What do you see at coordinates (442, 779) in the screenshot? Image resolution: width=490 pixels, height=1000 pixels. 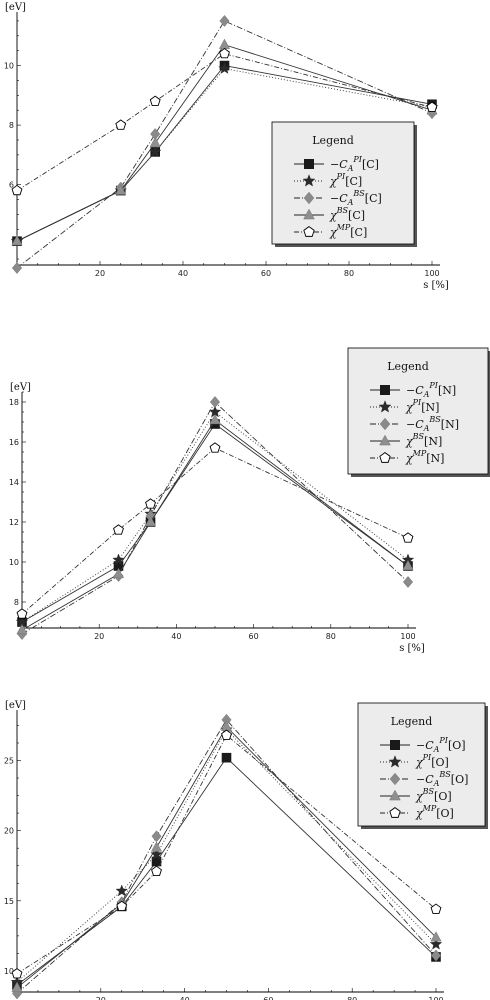 I see `legend-entry: −CABS[O]` at bounding box center [442, 779].